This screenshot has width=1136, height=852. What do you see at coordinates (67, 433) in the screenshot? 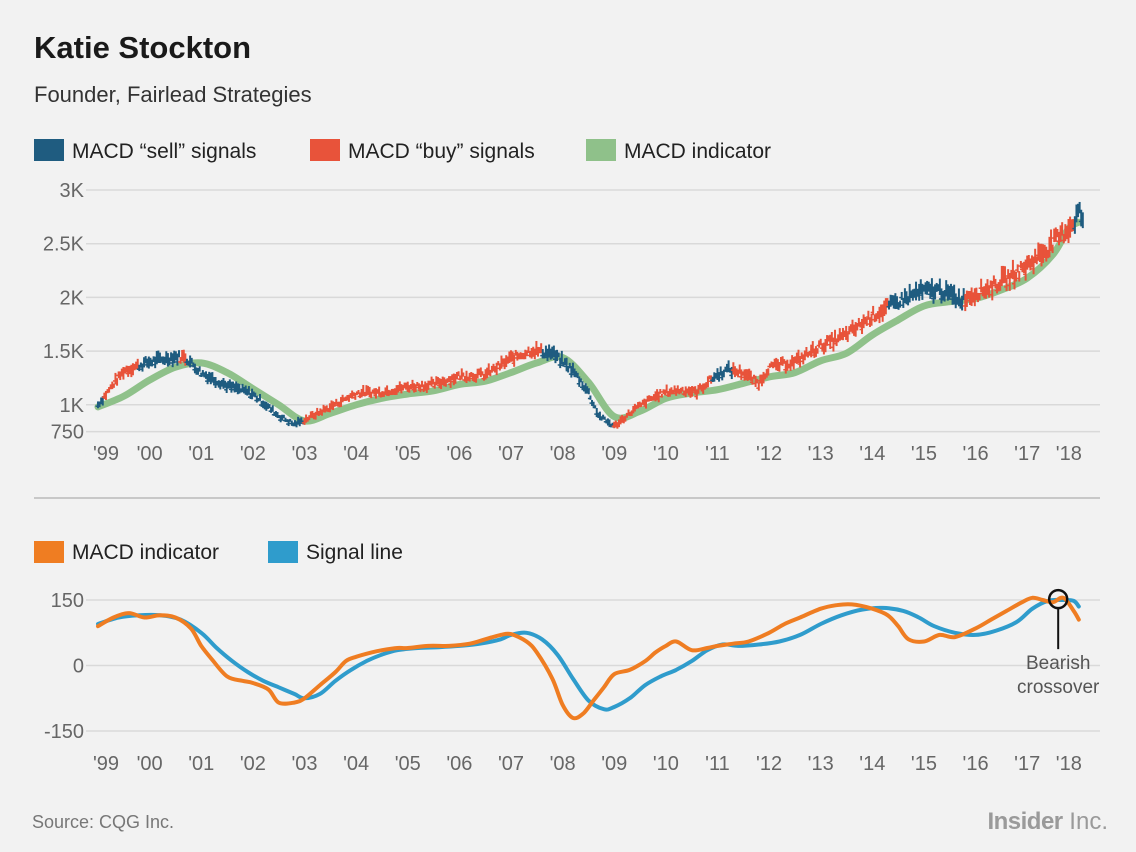
I see `price-y-tick-label: 750` at bounding box center [67, 433].